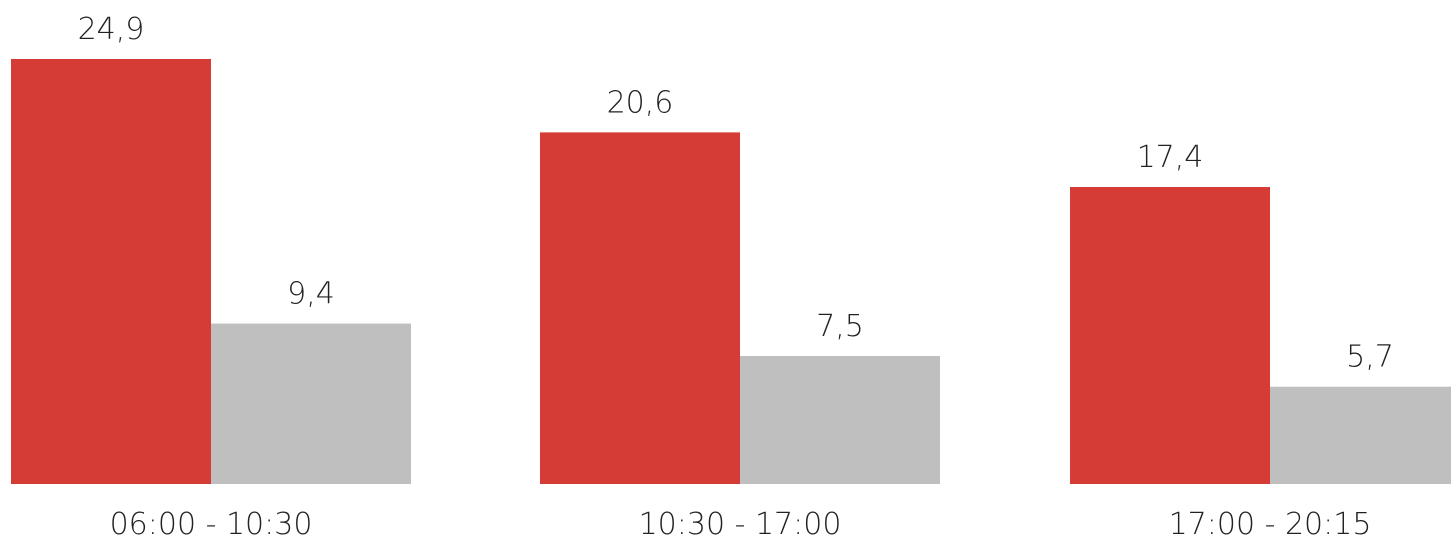  I want to click on category-labels-group: 06:00 - 10:30 10:30 - 17:00 17:00 - 20:15, so click(741, 524).